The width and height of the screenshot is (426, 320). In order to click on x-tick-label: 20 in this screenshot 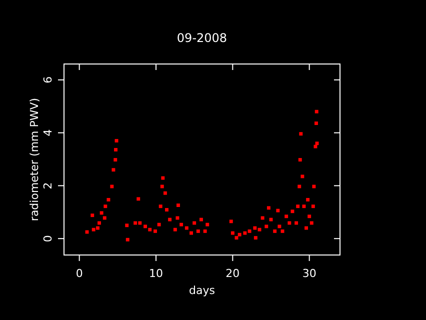, I will do `click(233, 273)`.